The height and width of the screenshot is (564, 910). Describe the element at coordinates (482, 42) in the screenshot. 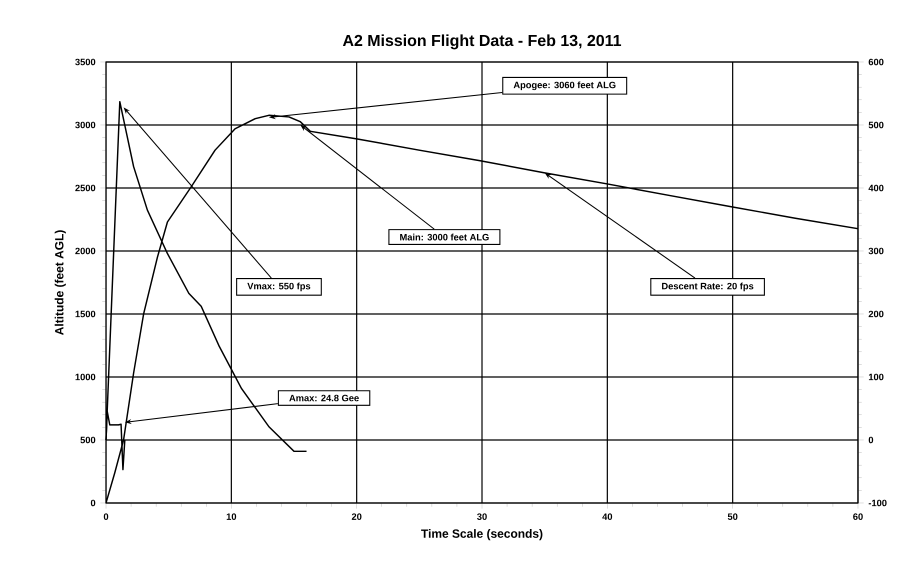

I see `chart-title: A2 Mission Flight Data - Feb 13, 2011` at that location.